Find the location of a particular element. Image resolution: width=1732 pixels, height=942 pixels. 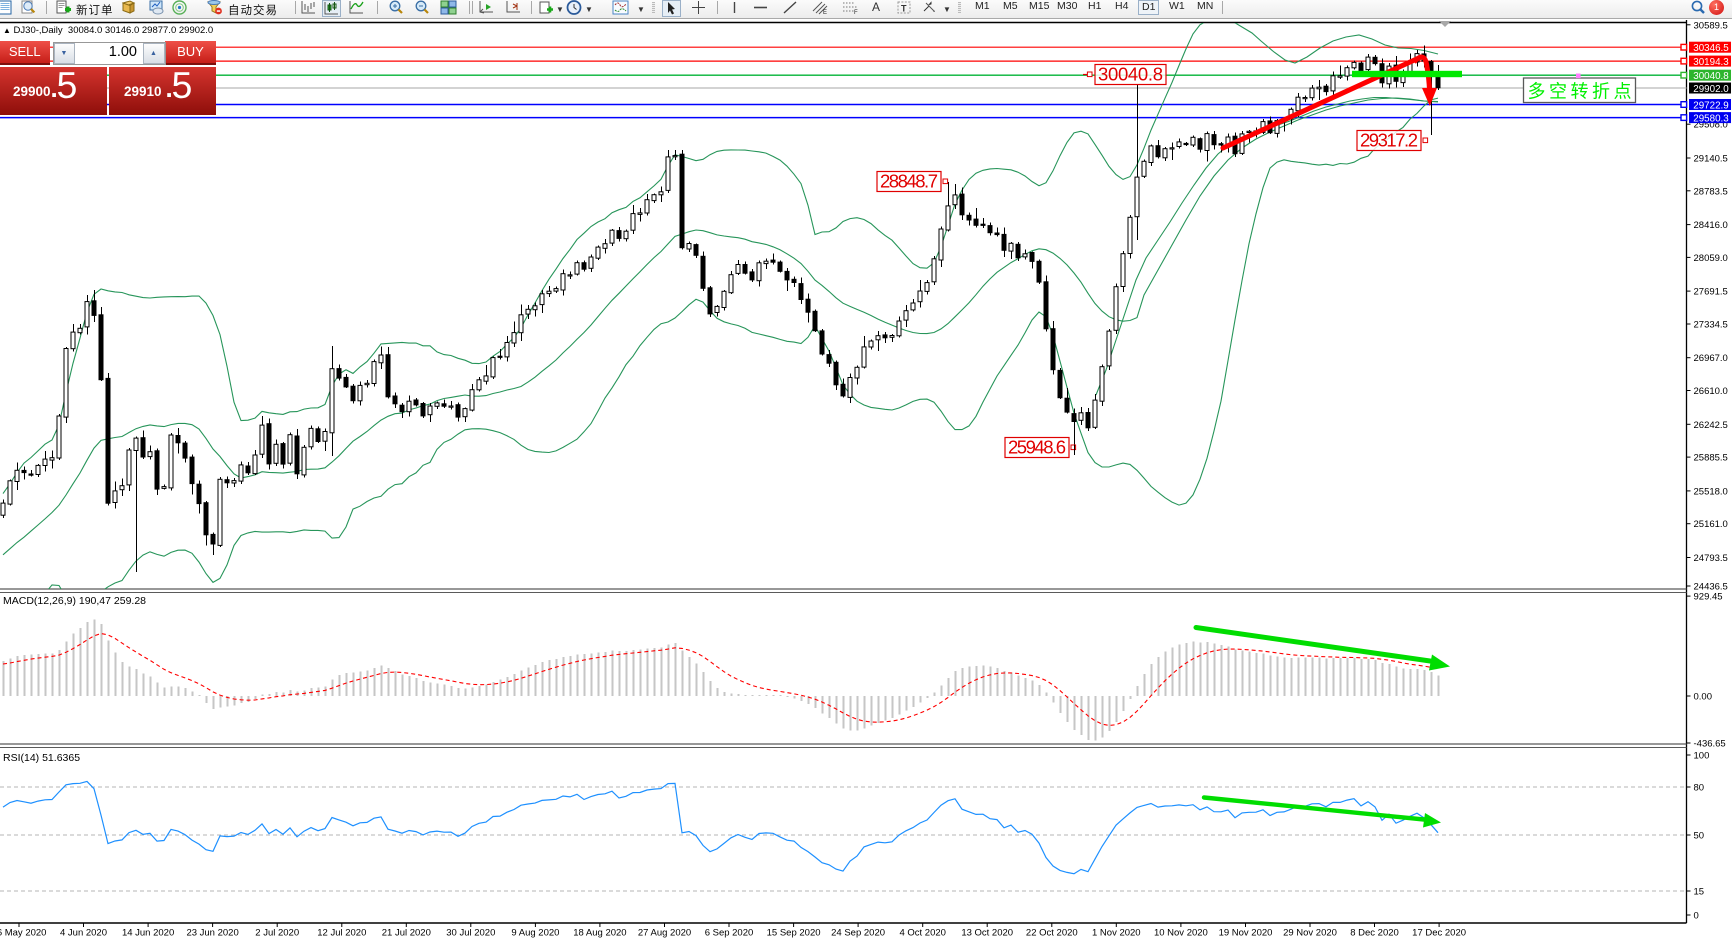

svg-text: 24436.5 is located at coordinates (1711, 587).